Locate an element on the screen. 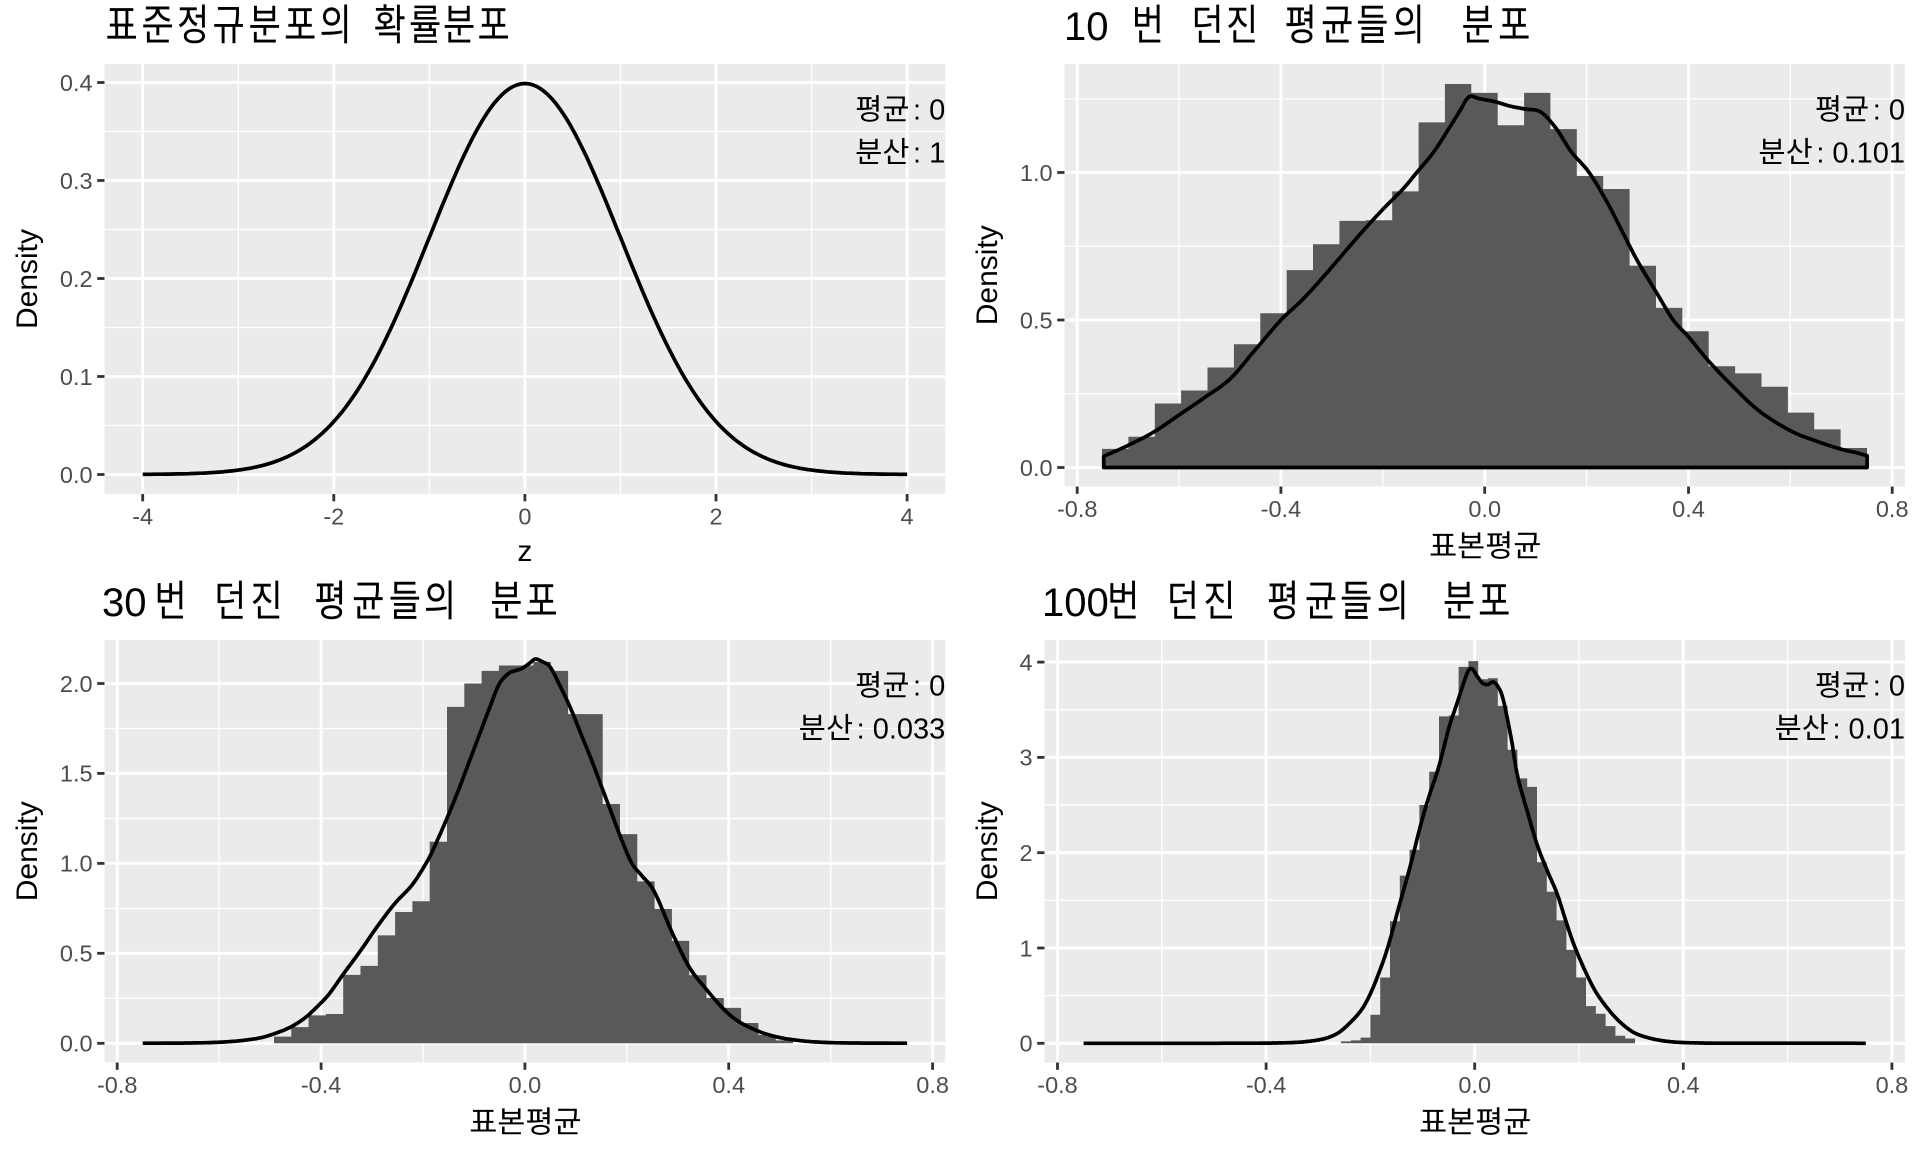 This screenshot has height=1152, width=1920. svg-text: 100 is located at coordinates (1075, 603).